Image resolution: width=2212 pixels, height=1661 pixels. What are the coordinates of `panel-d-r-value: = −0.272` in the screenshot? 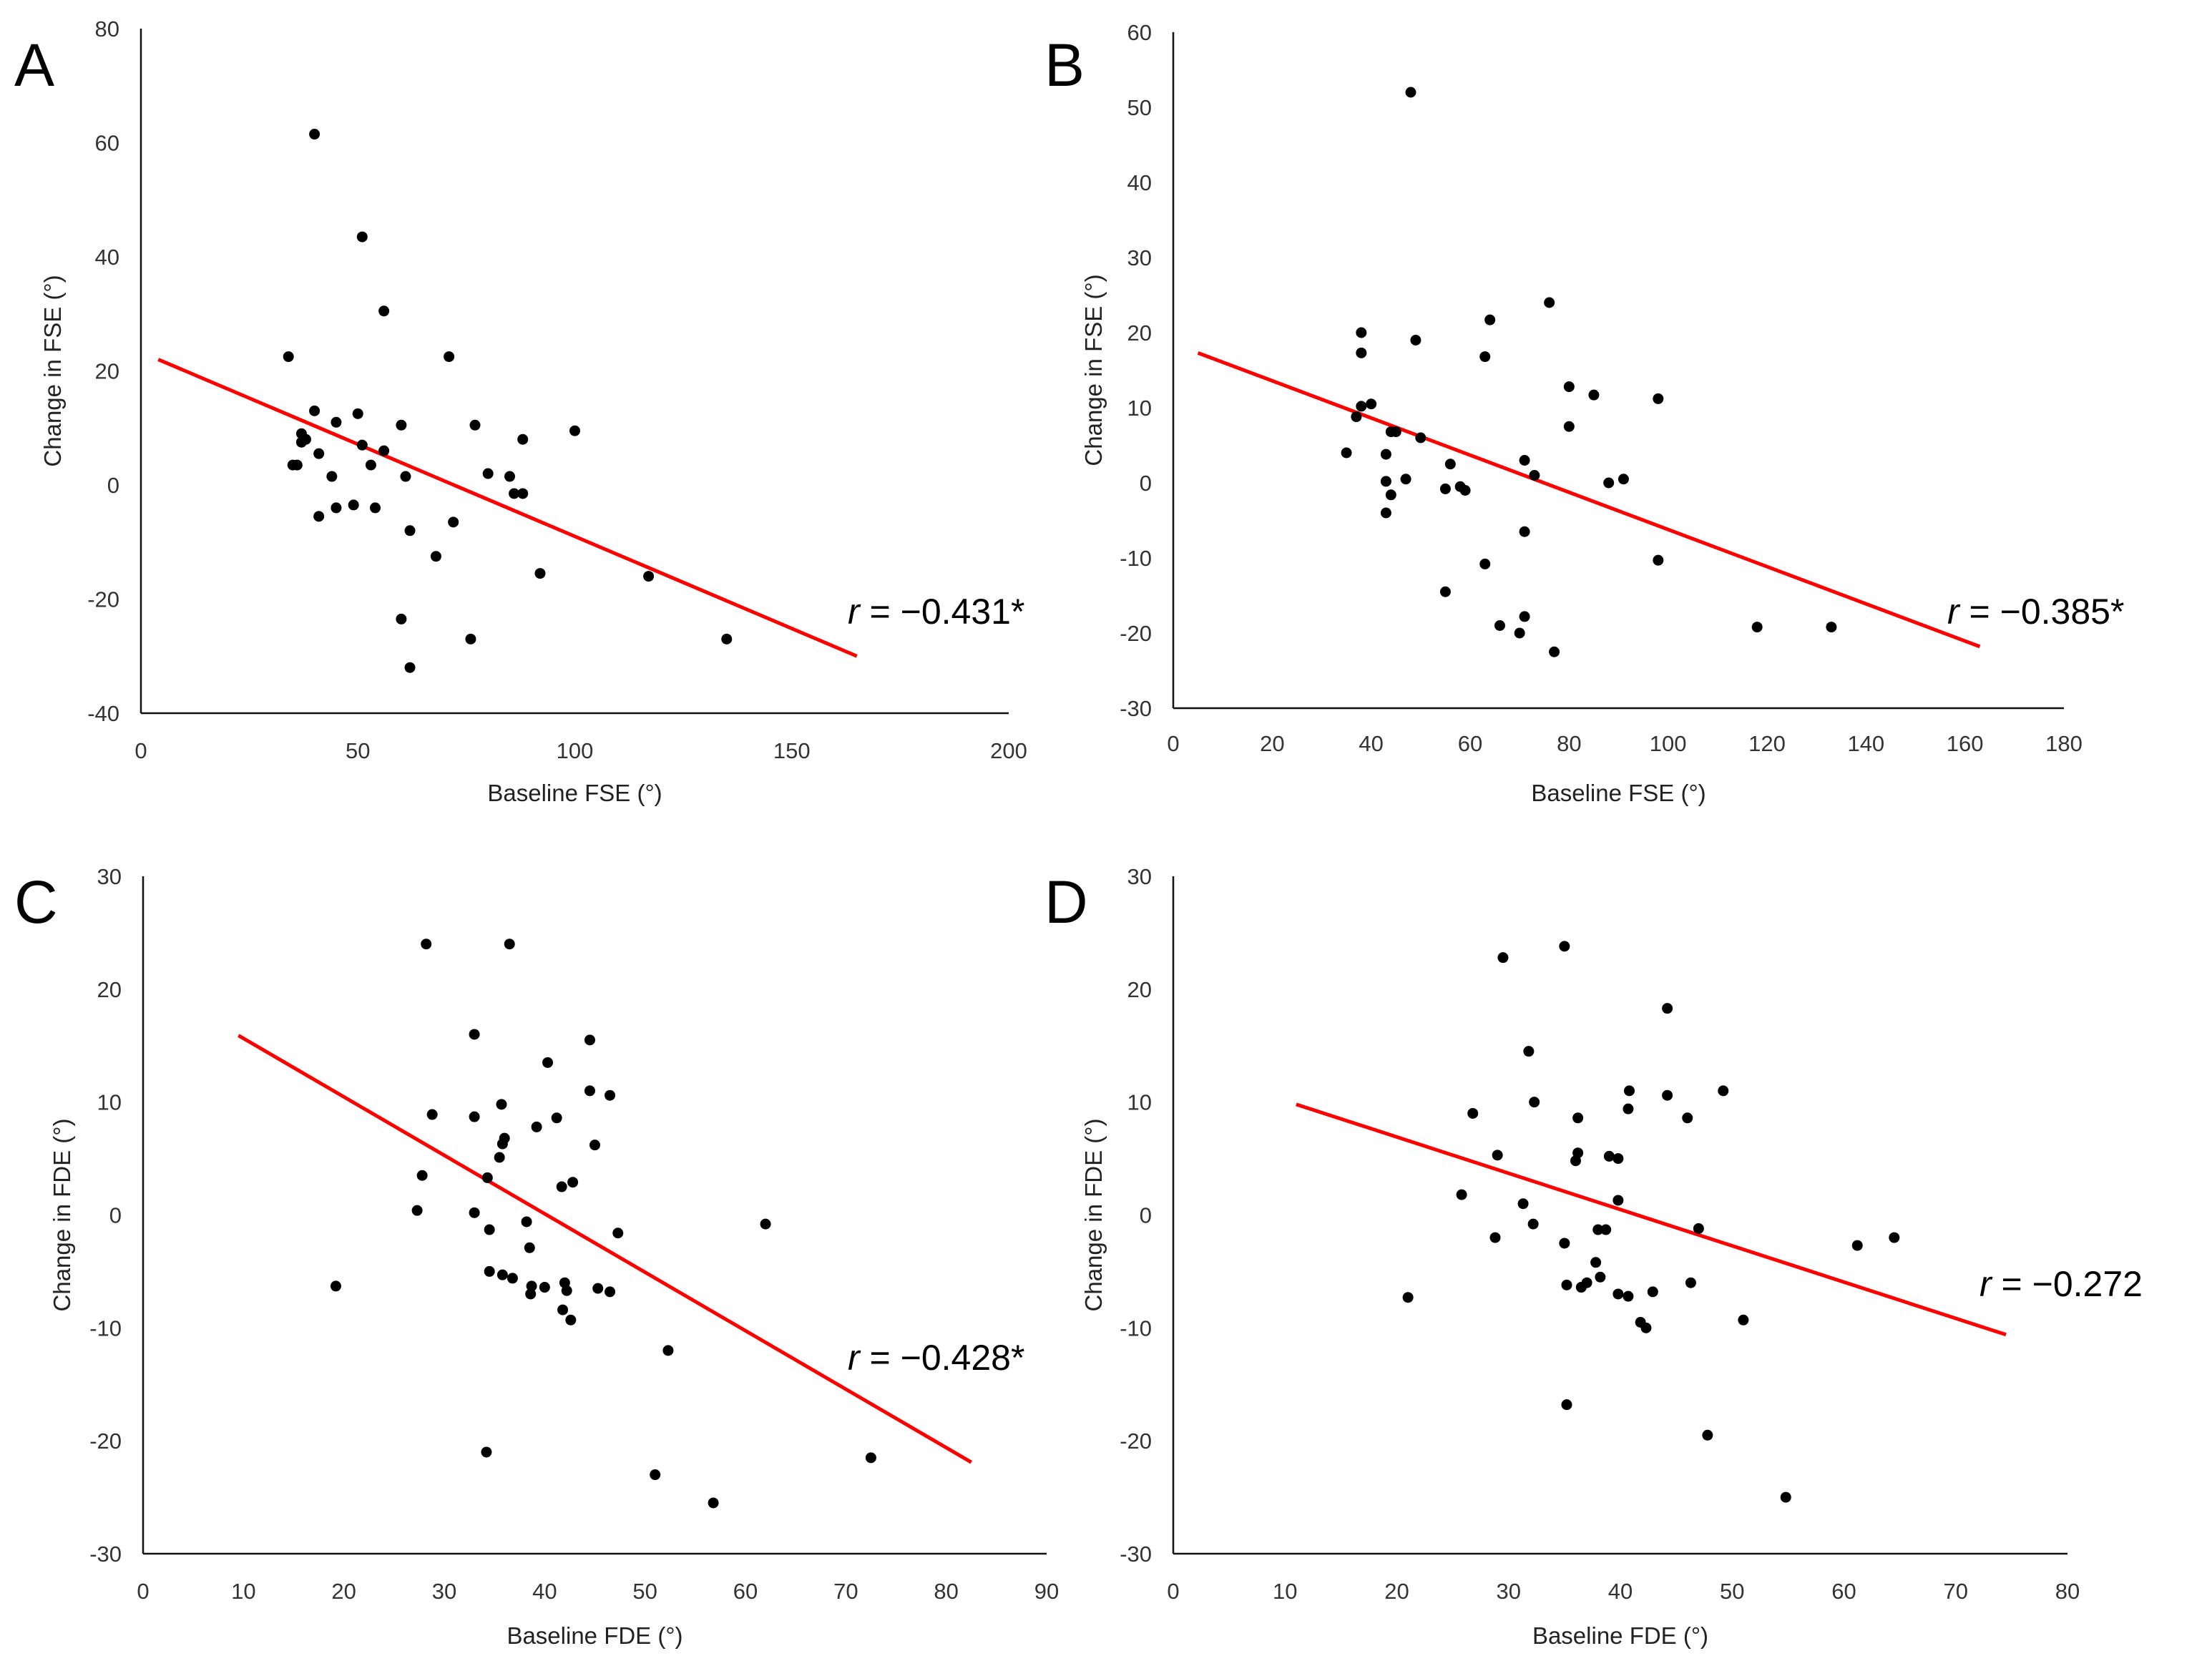 It's located at (2067, 1284).